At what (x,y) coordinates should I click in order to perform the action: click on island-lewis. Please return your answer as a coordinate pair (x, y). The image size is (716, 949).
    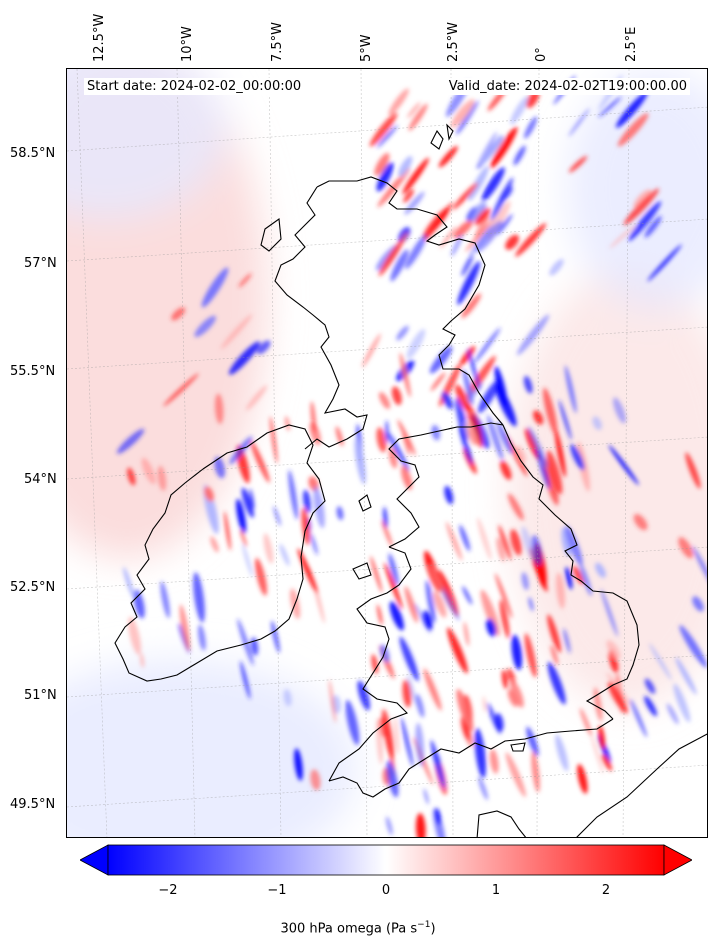
    Looking at the image, I should click on (271, 235).